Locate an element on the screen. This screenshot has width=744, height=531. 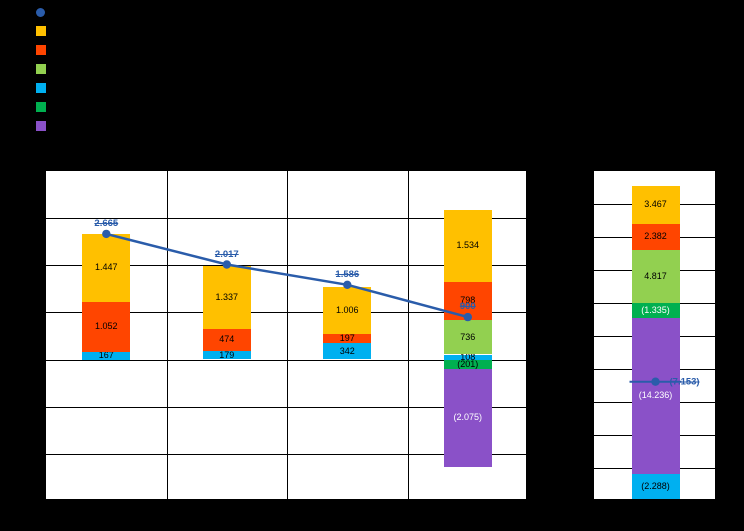
bar-segment-cyan: 342 is located at coordinates (347, 351).